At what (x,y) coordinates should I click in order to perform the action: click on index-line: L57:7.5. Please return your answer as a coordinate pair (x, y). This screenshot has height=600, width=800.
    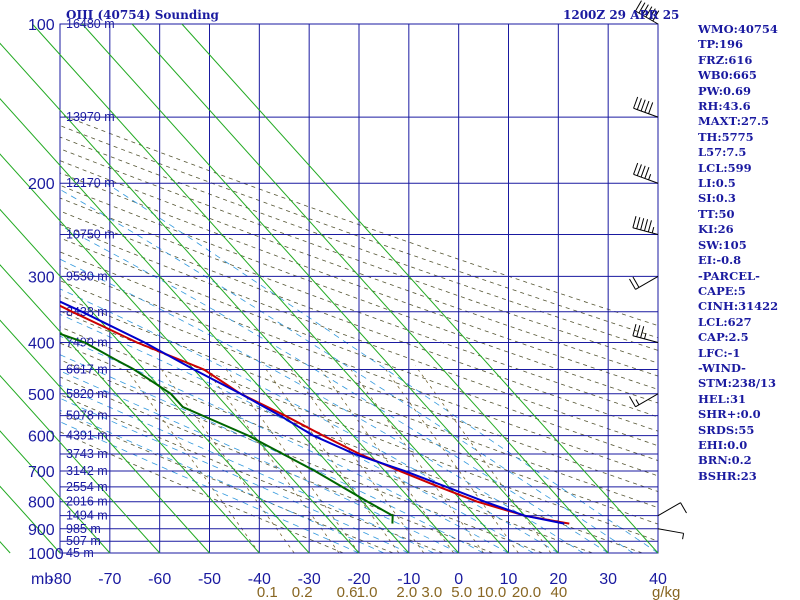
    Looking at the image, I should click on (722, 152).